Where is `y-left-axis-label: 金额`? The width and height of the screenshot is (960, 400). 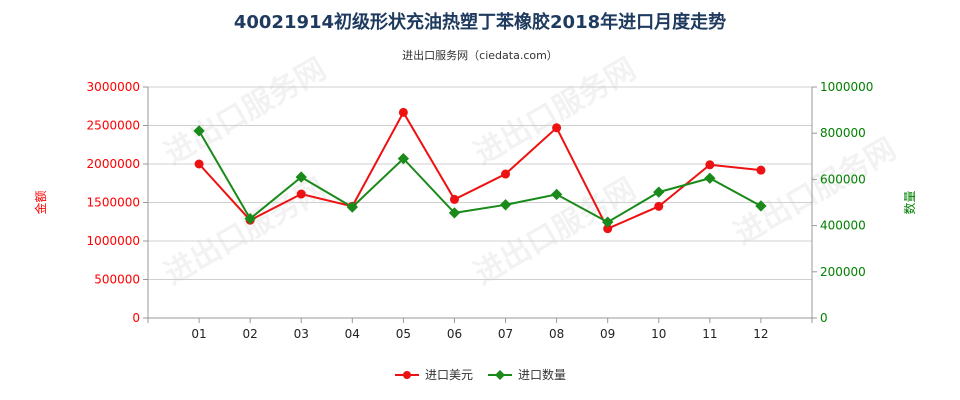
y-left-axis-label: 金额 is located at coordinates (40, 202).